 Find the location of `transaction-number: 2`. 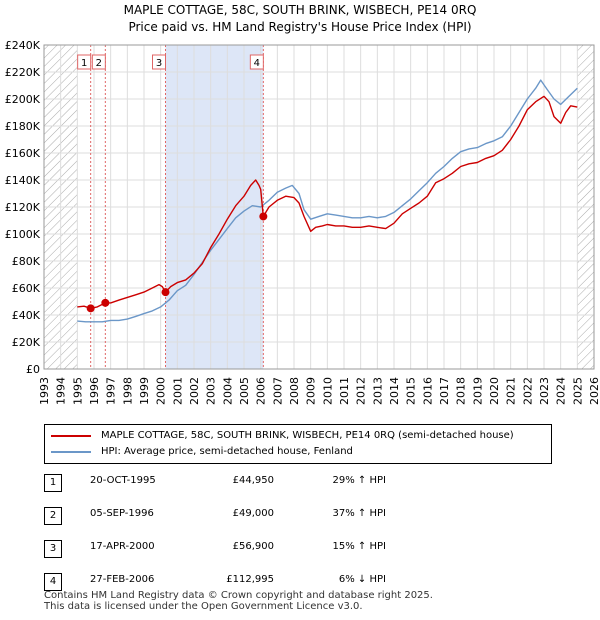

transaction-number: 2 is located at coordinates (53, 516).